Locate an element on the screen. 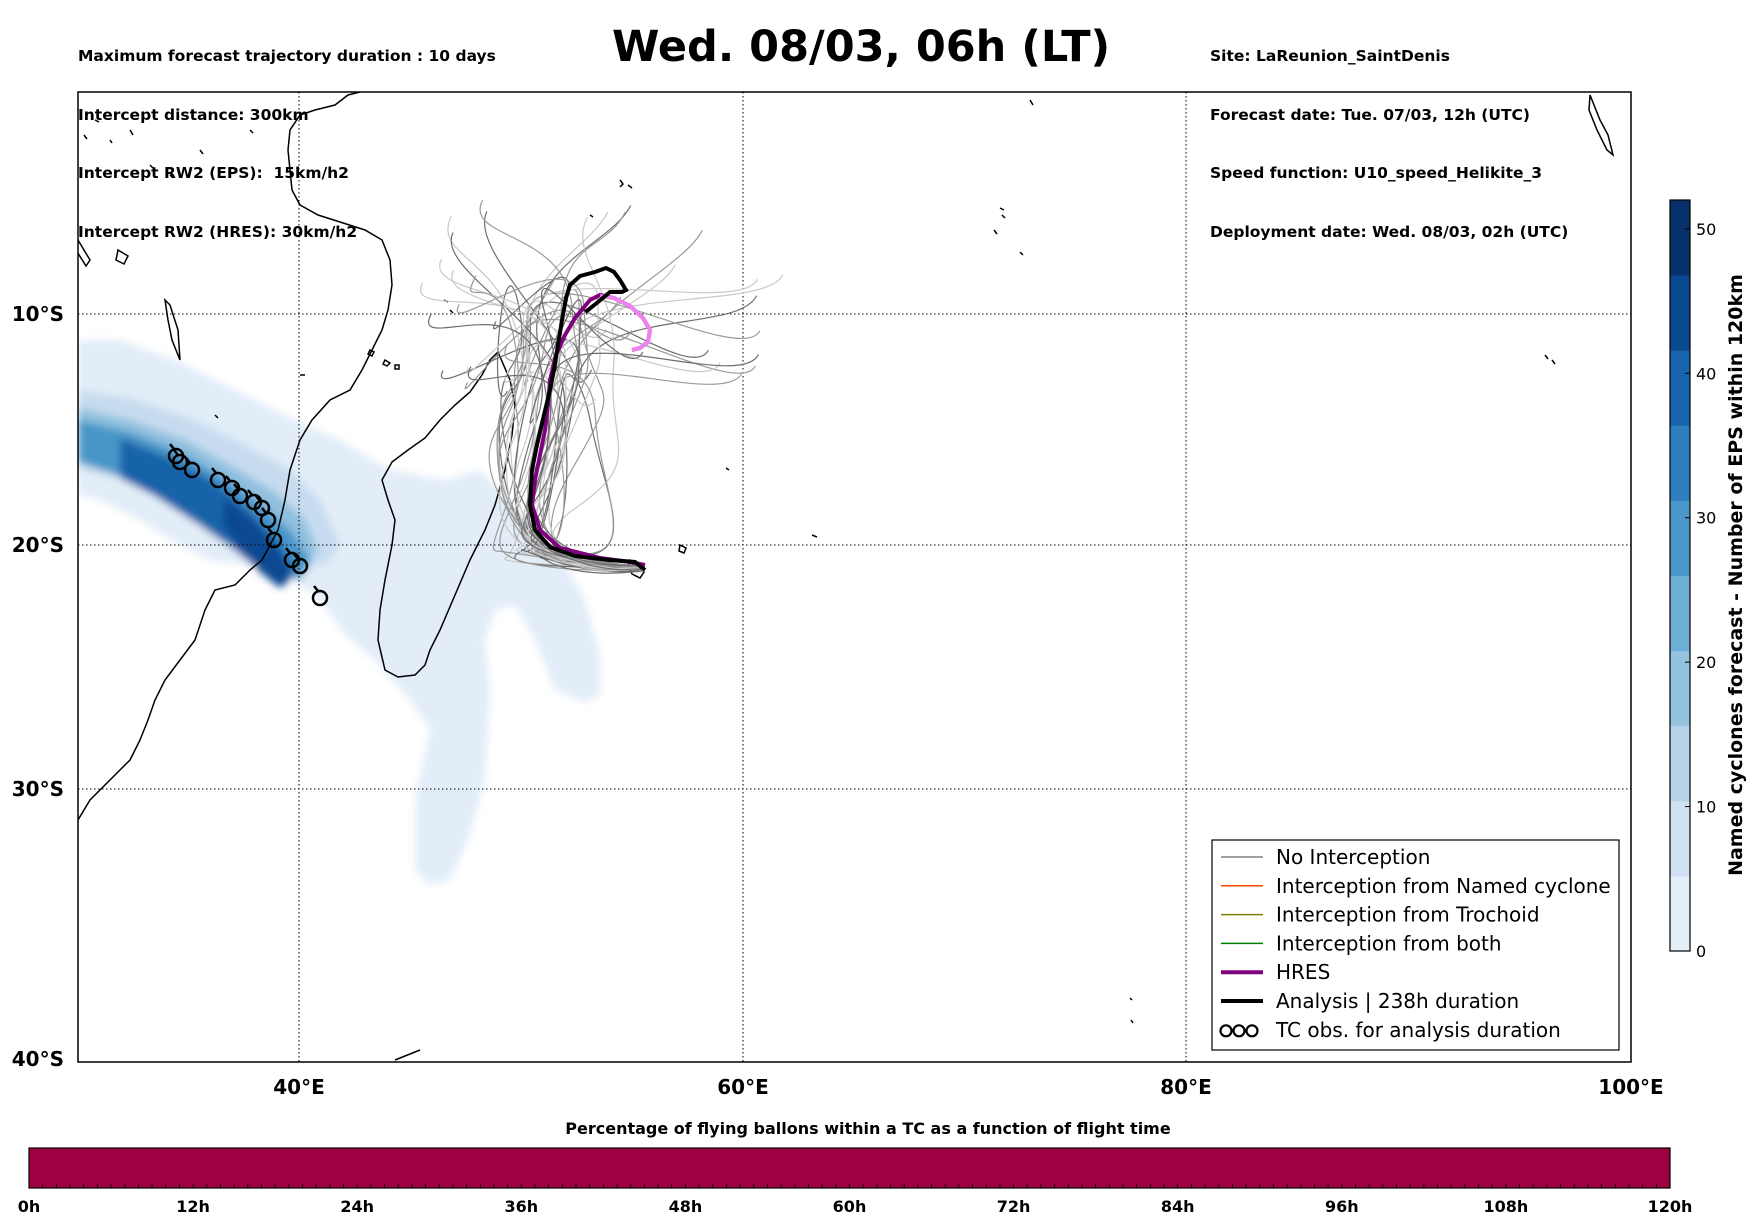  intercept-hres-text: Intercept RW2 (HRES): 30km/h2 is located at coordinates (218, 231).